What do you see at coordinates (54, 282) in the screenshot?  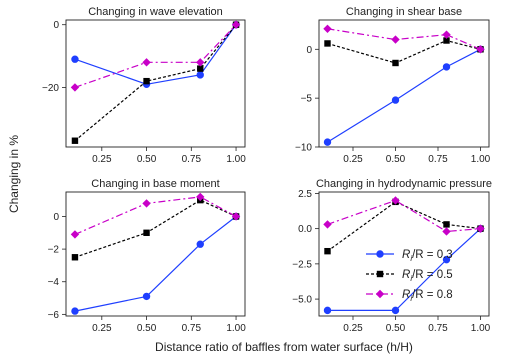 I see `y-tick-label: −4` at bounding box center [54, 282].